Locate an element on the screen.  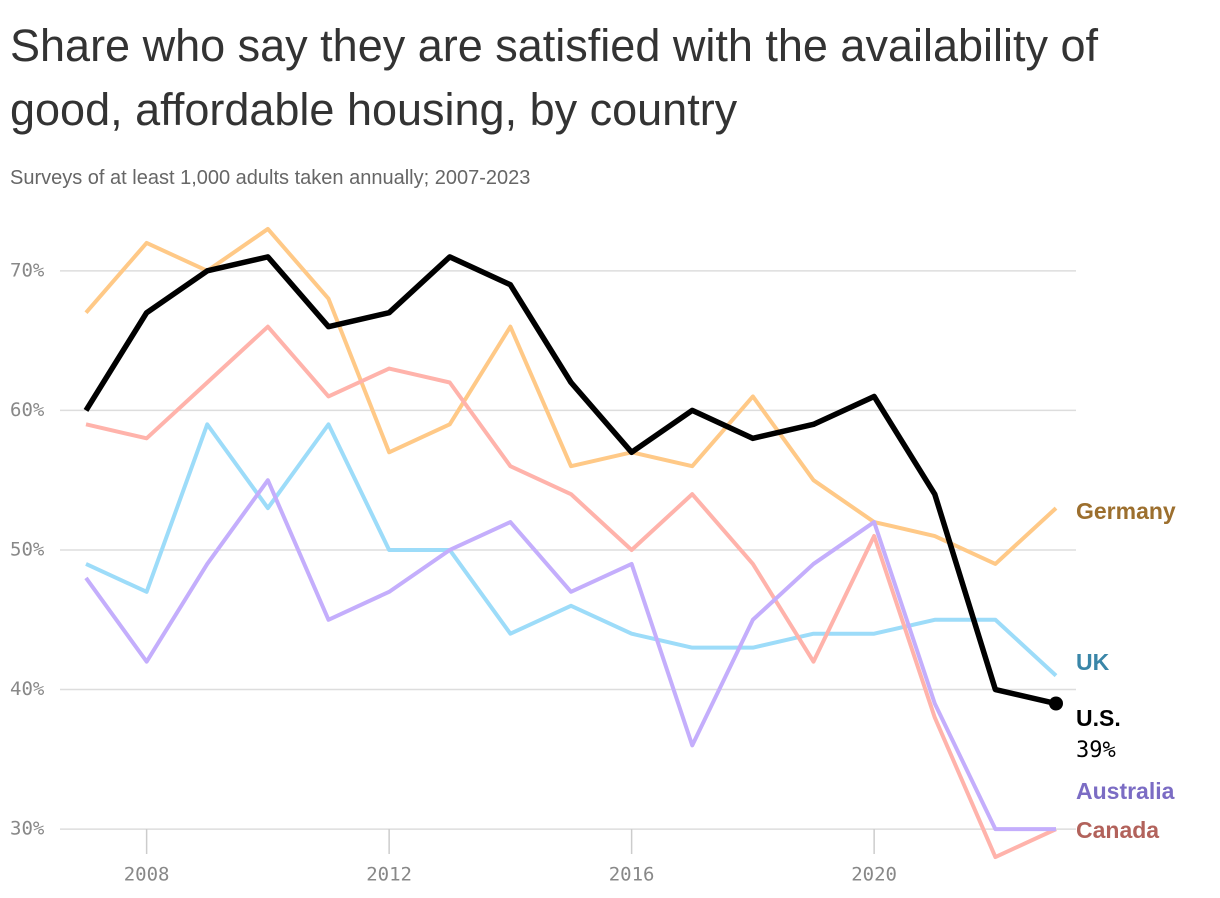
value-label: 39% is located at coordinates (1096, 750).